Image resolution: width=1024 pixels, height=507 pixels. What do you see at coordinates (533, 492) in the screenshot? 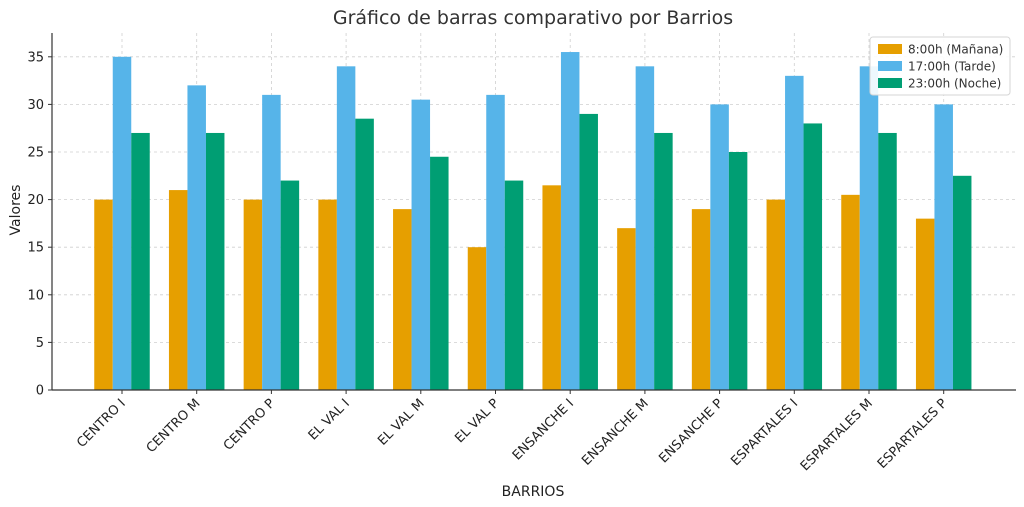
I see `x-axis-title: BARRIOS` at bounding box center [533, 492].